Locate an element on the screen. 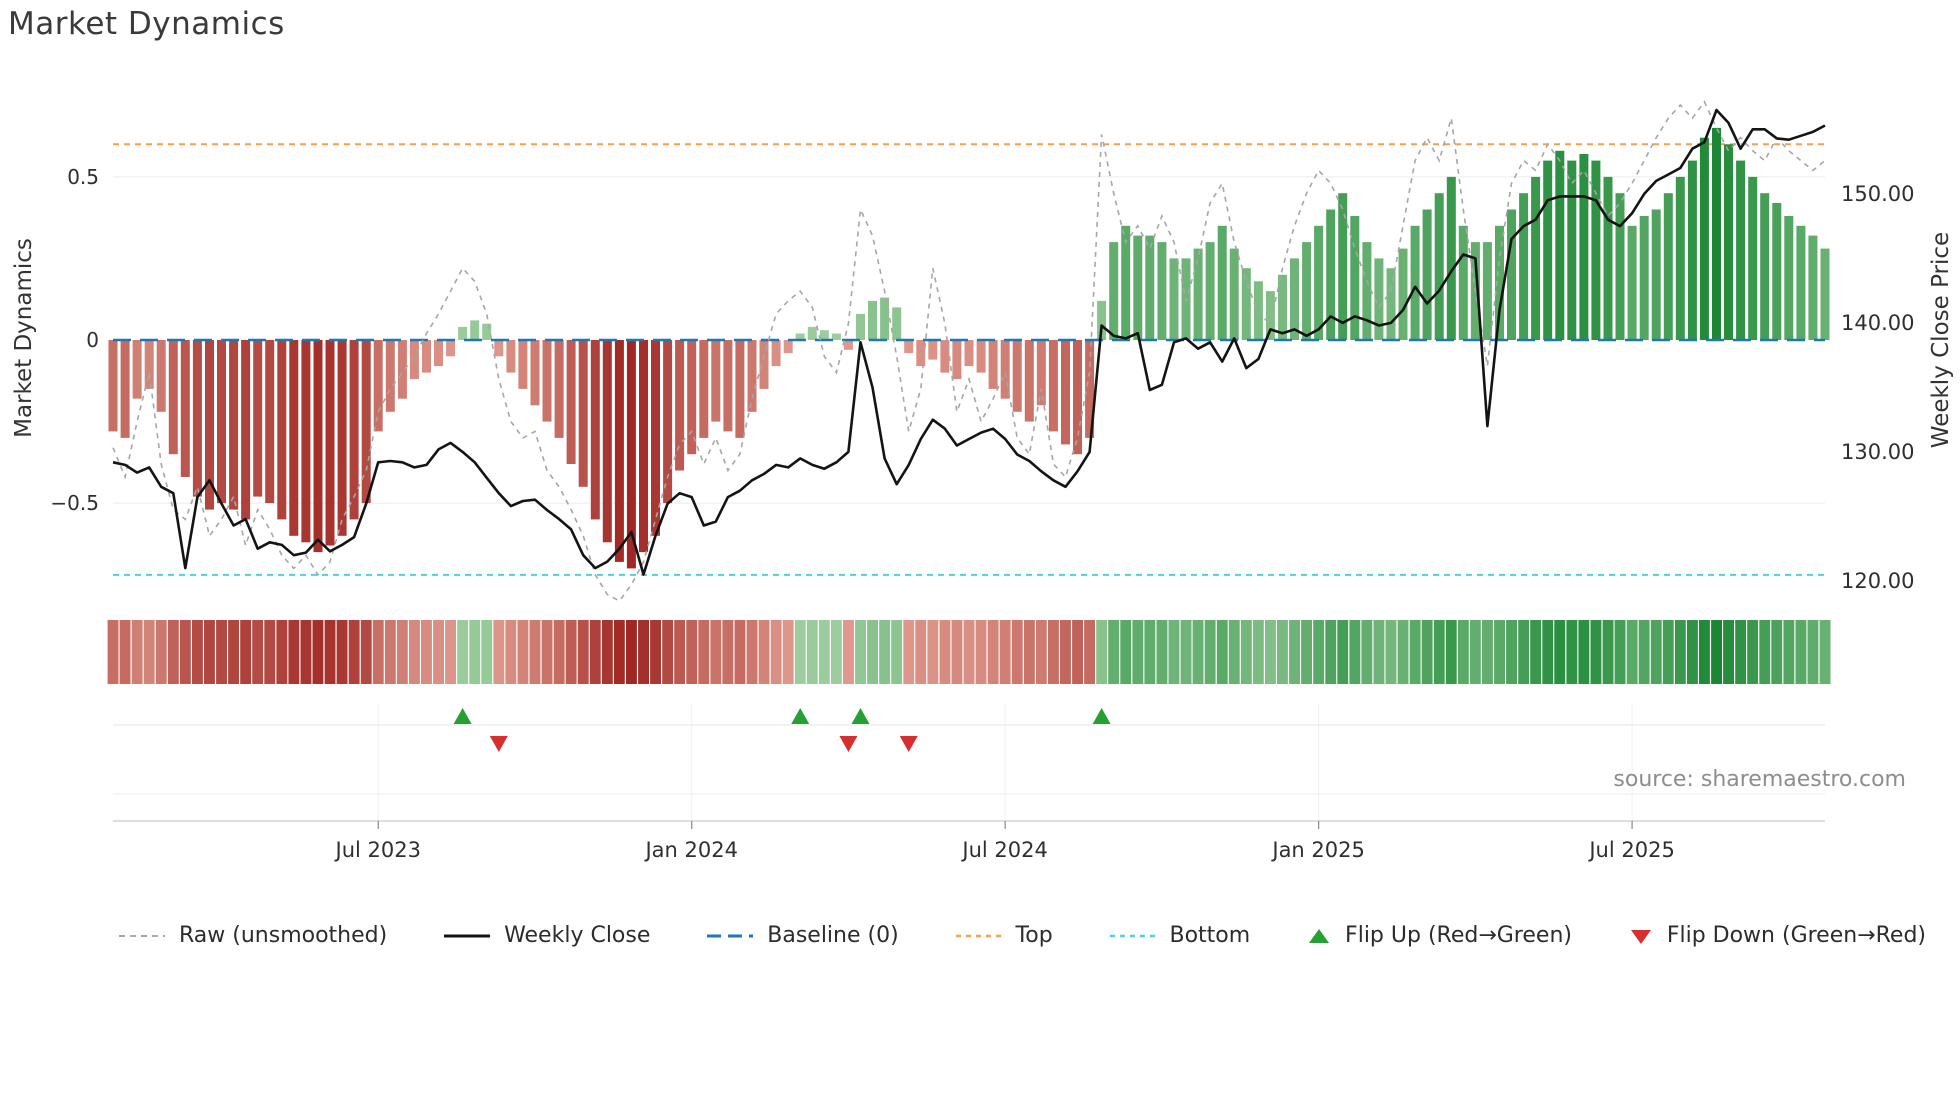 This screenshot has height=1102, width=1960. legend-label: Flip Down (Green→Red) is located at coordinates (1796, 935).